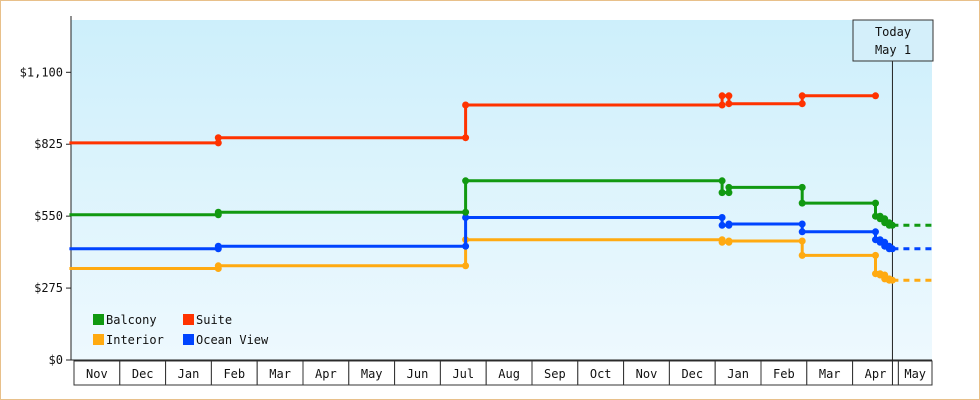 The image size is (980, 400). I want to click on legend-item-suite: Suite, so click(207, 320).